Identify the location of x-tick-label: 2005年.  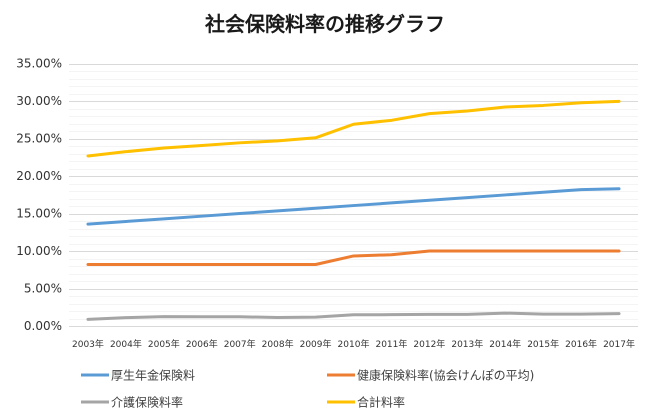
(164, 344).